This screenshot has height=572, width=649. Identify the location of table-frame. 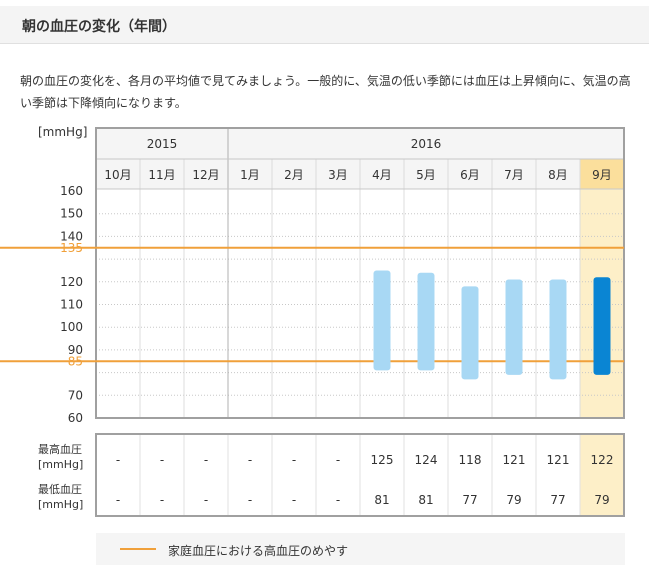
(360, 475).